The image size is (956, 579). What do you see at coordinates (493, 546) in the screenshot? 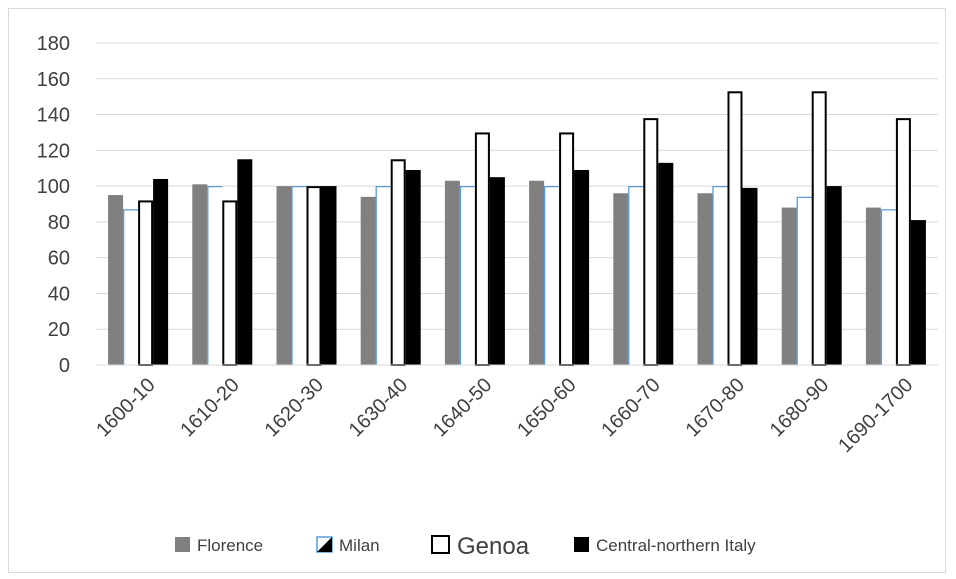
I see `legend-label-genoa: Genoa` at bounding box center [493, 546].